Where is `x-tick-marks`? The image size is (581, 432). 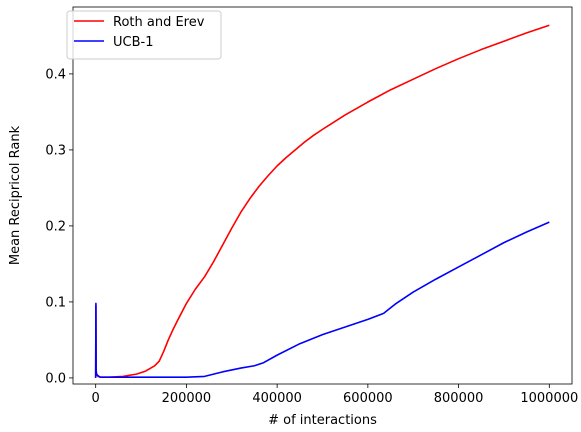 x-tick-marks is located at coordinates (322, 386).